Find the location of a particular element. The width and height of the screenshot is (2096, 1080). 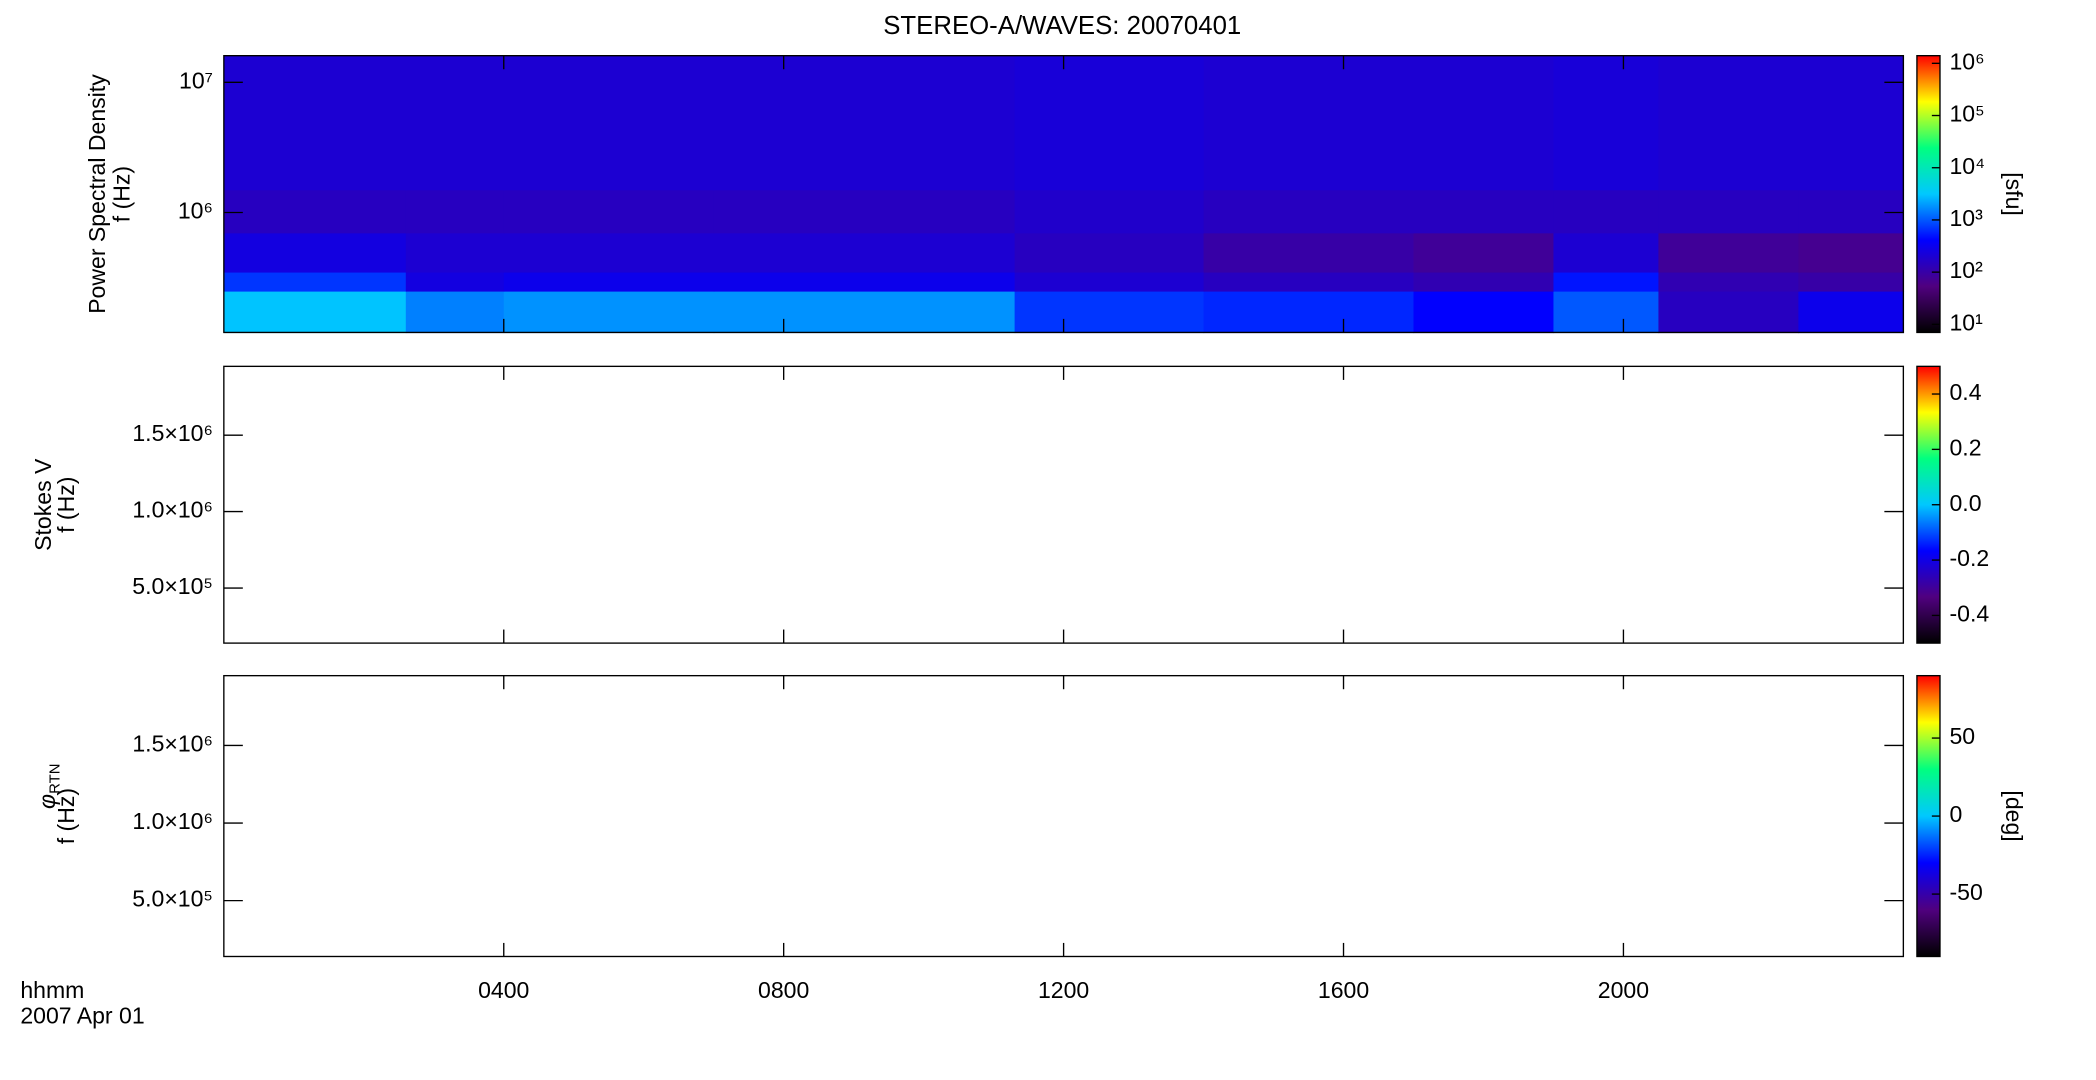

colorbar-tick-label: 10³ is located at coordinates (1966, 218).